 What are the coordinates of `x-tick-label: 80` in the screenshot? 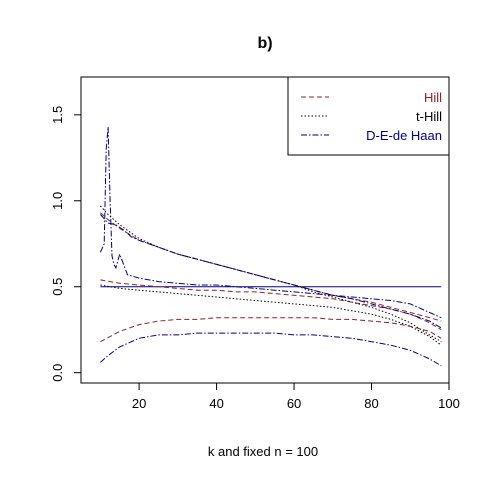 It's located at (371, 403).